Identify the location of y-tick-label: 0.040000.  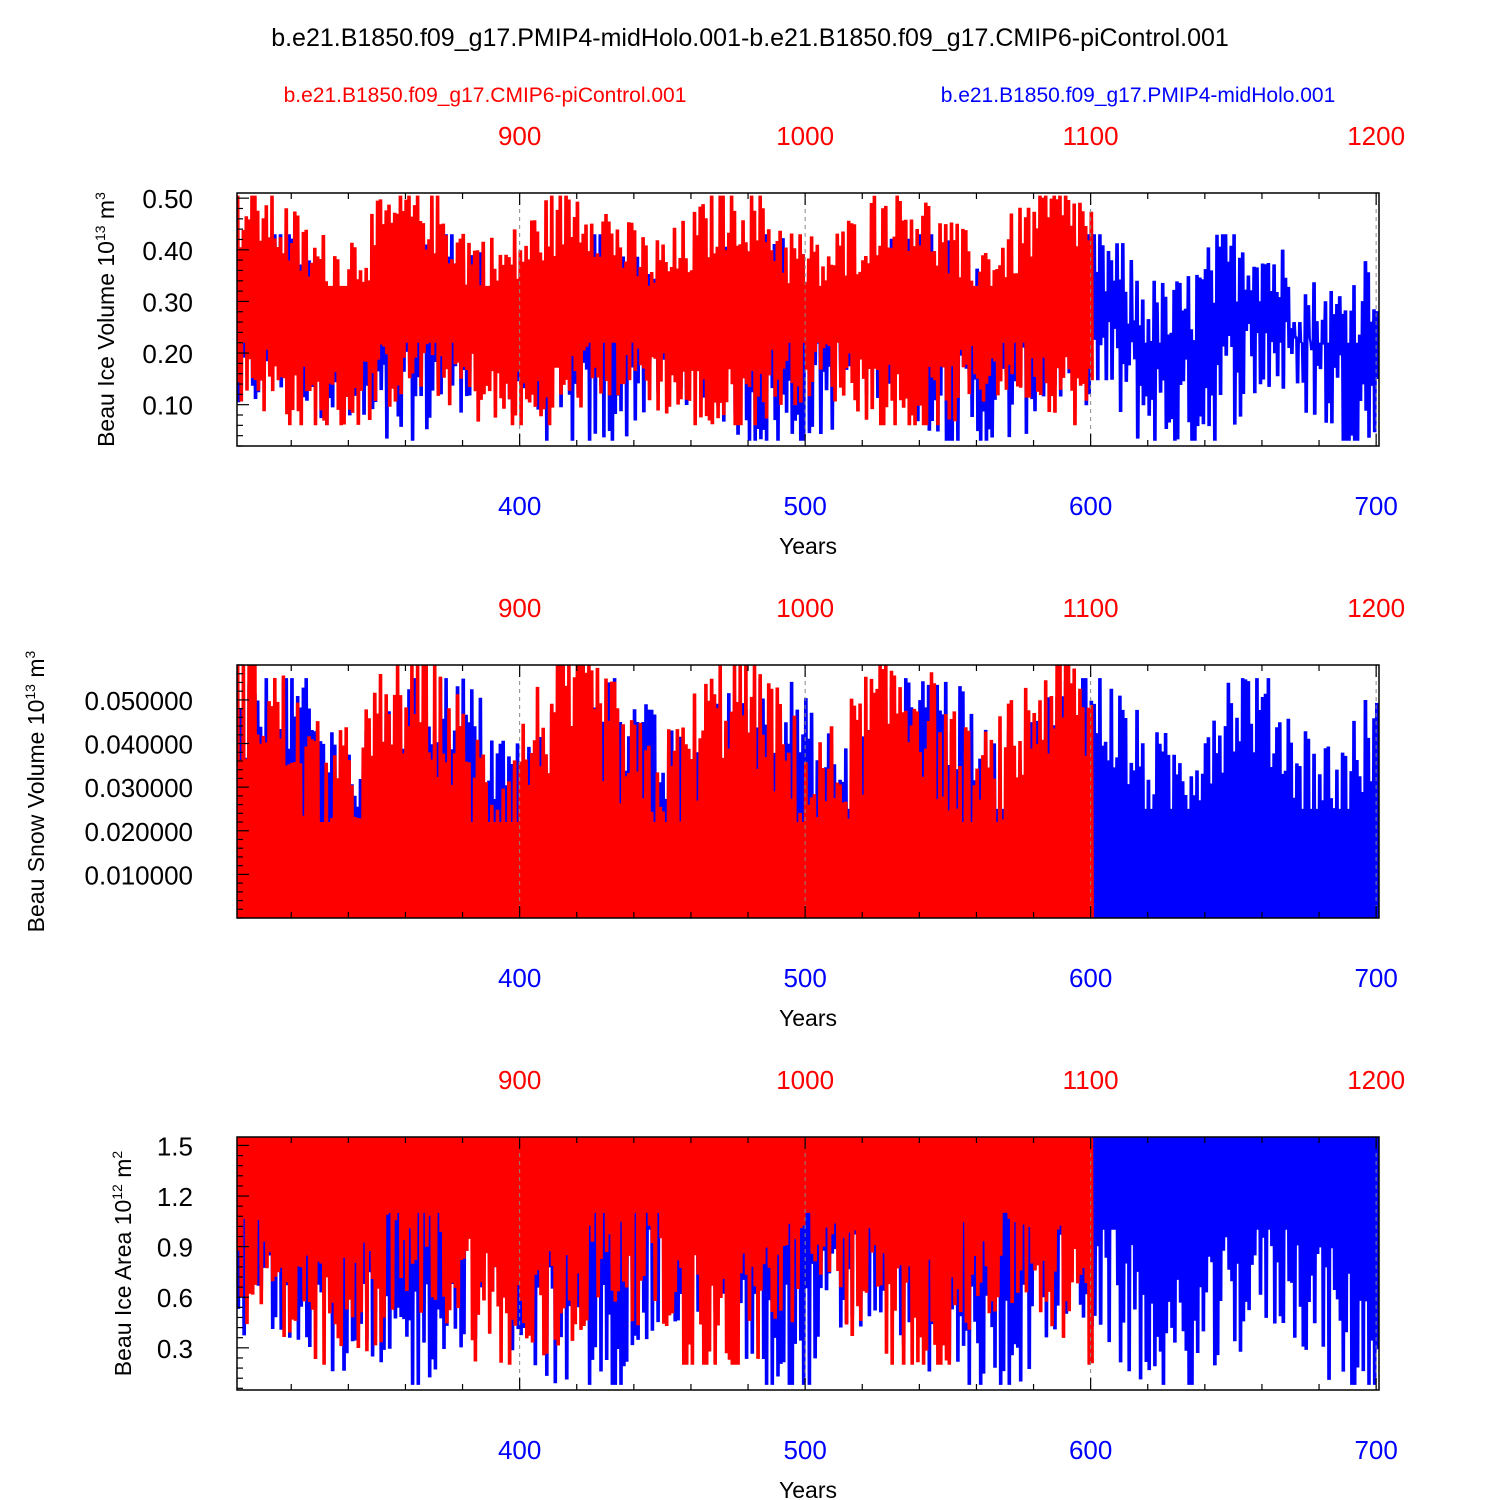
(139, 745).